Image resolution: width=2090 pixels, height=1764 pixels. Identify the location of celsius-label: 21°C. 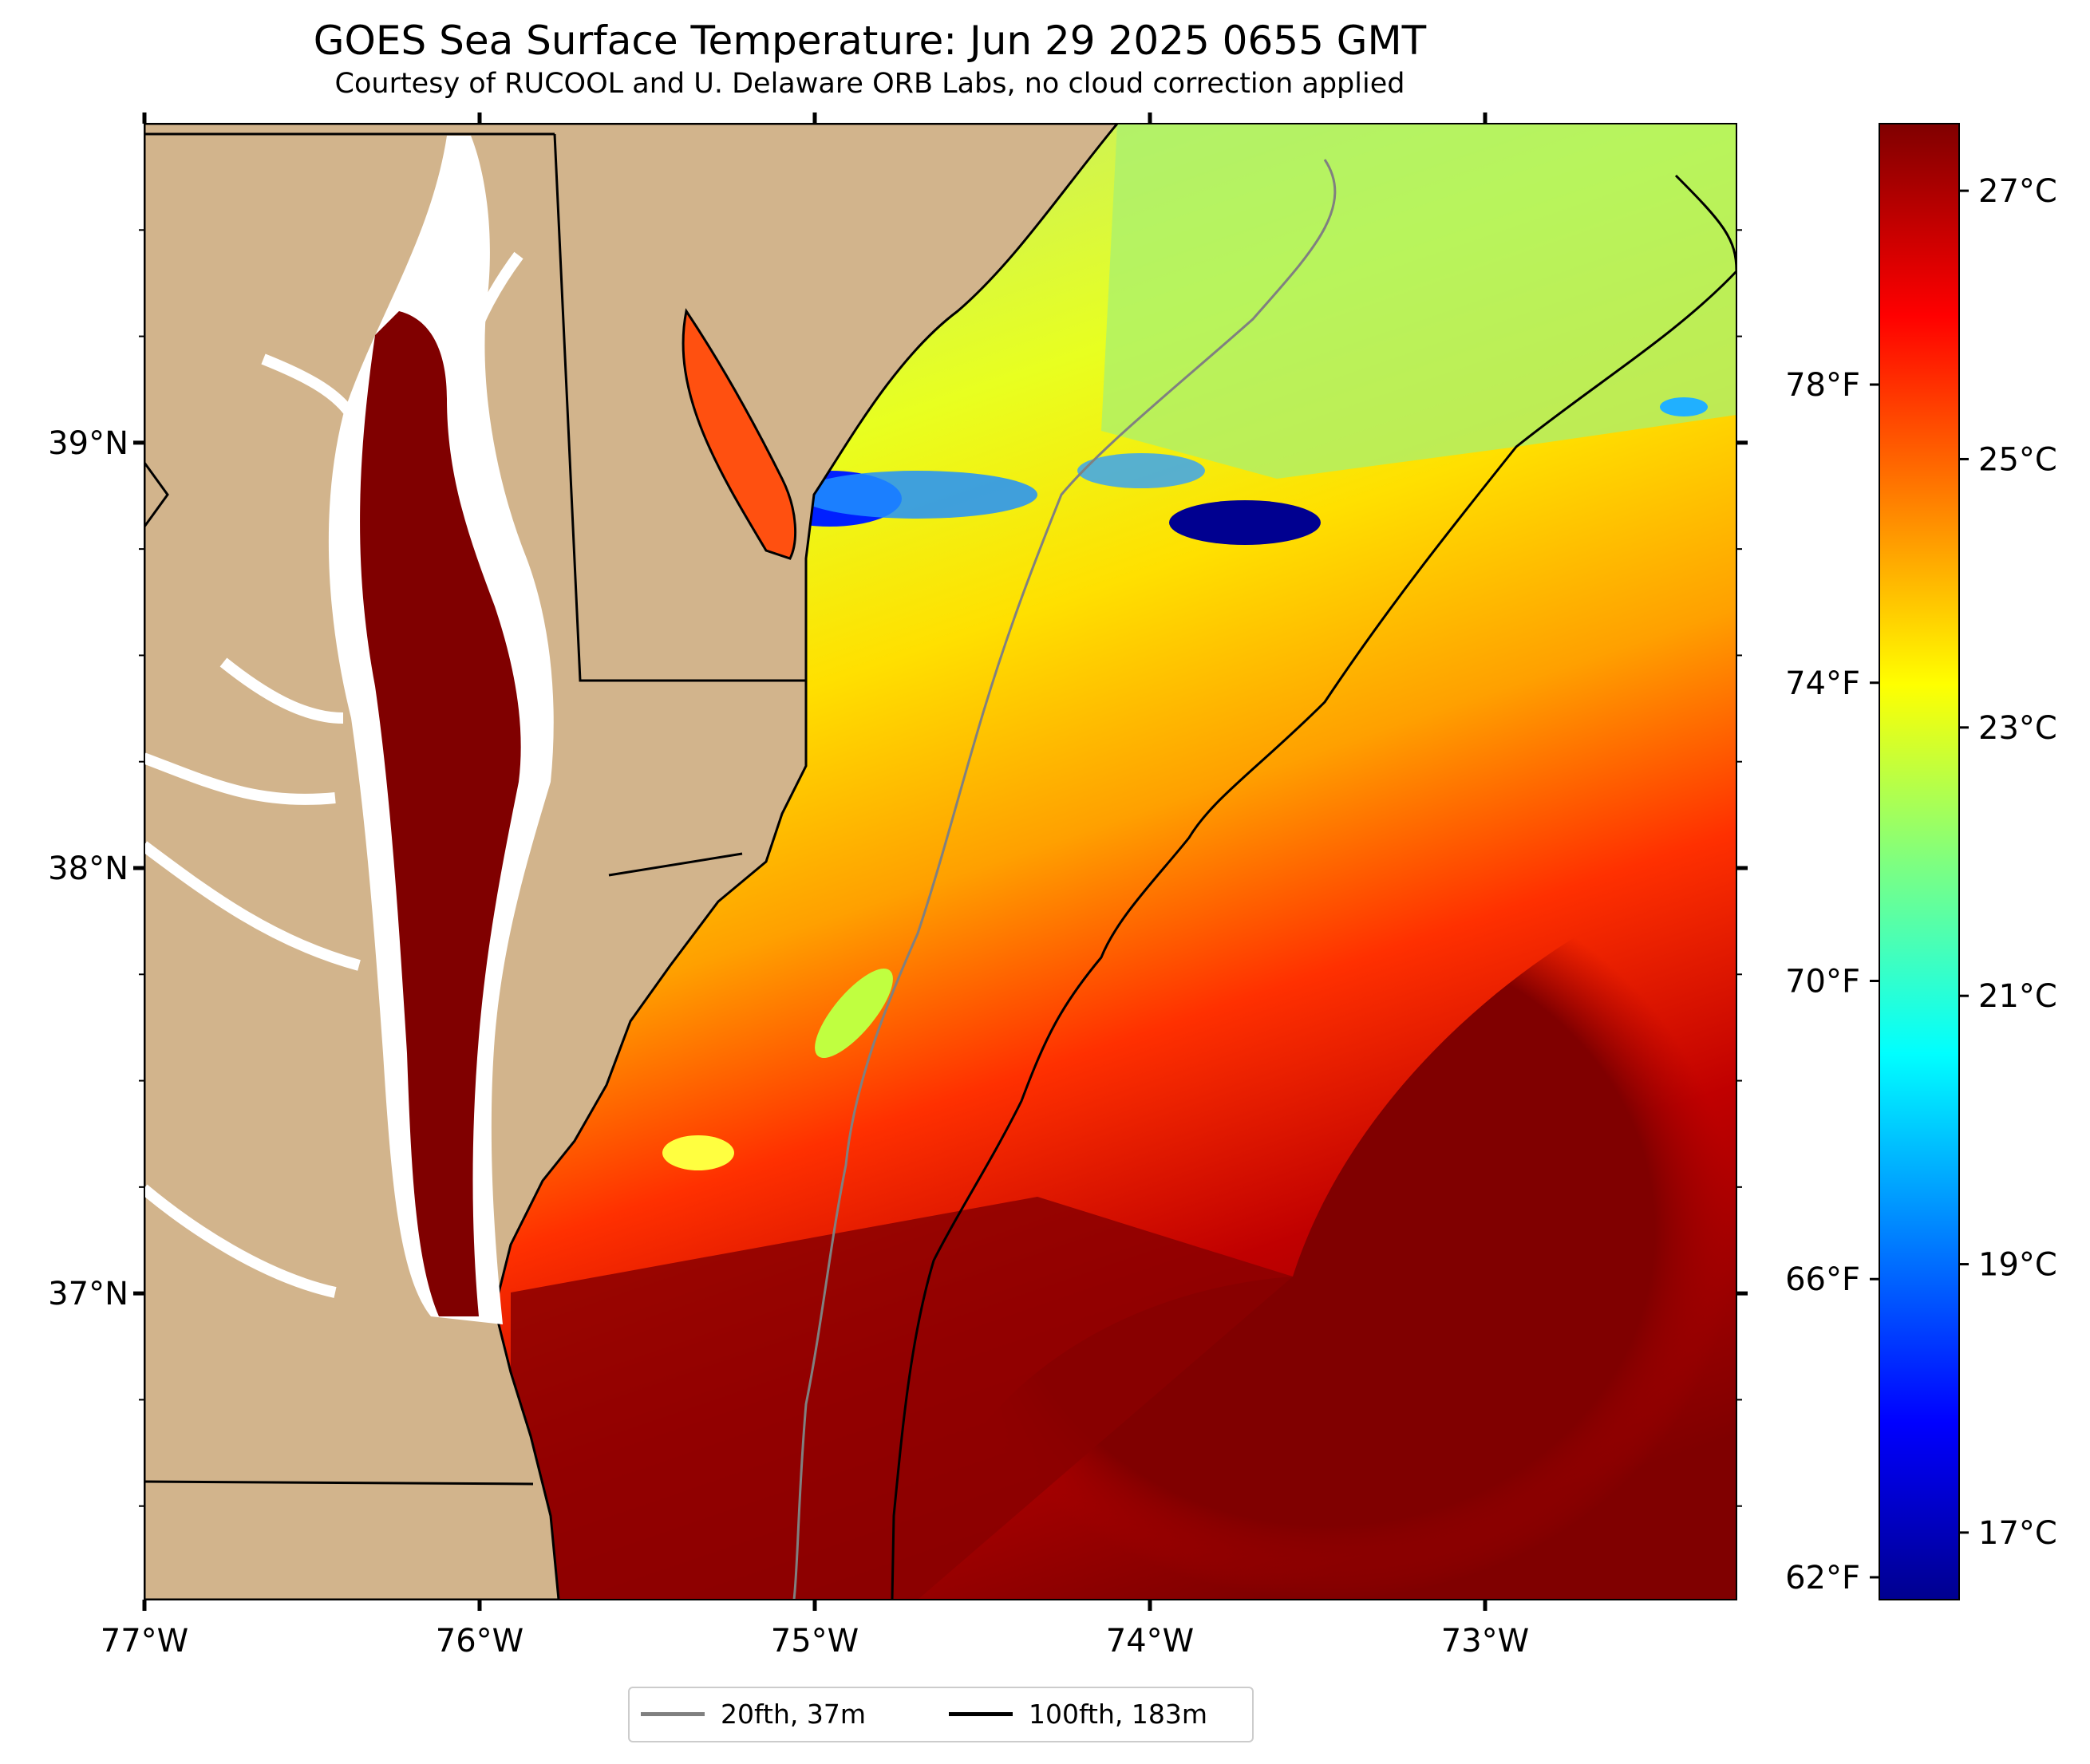
(2017, 996).